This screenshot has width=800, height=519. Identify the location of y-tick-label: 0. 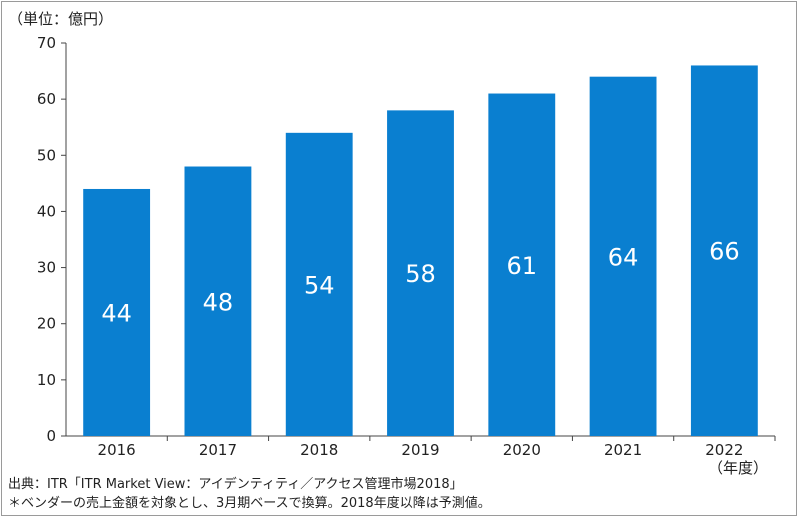
(51, 436).